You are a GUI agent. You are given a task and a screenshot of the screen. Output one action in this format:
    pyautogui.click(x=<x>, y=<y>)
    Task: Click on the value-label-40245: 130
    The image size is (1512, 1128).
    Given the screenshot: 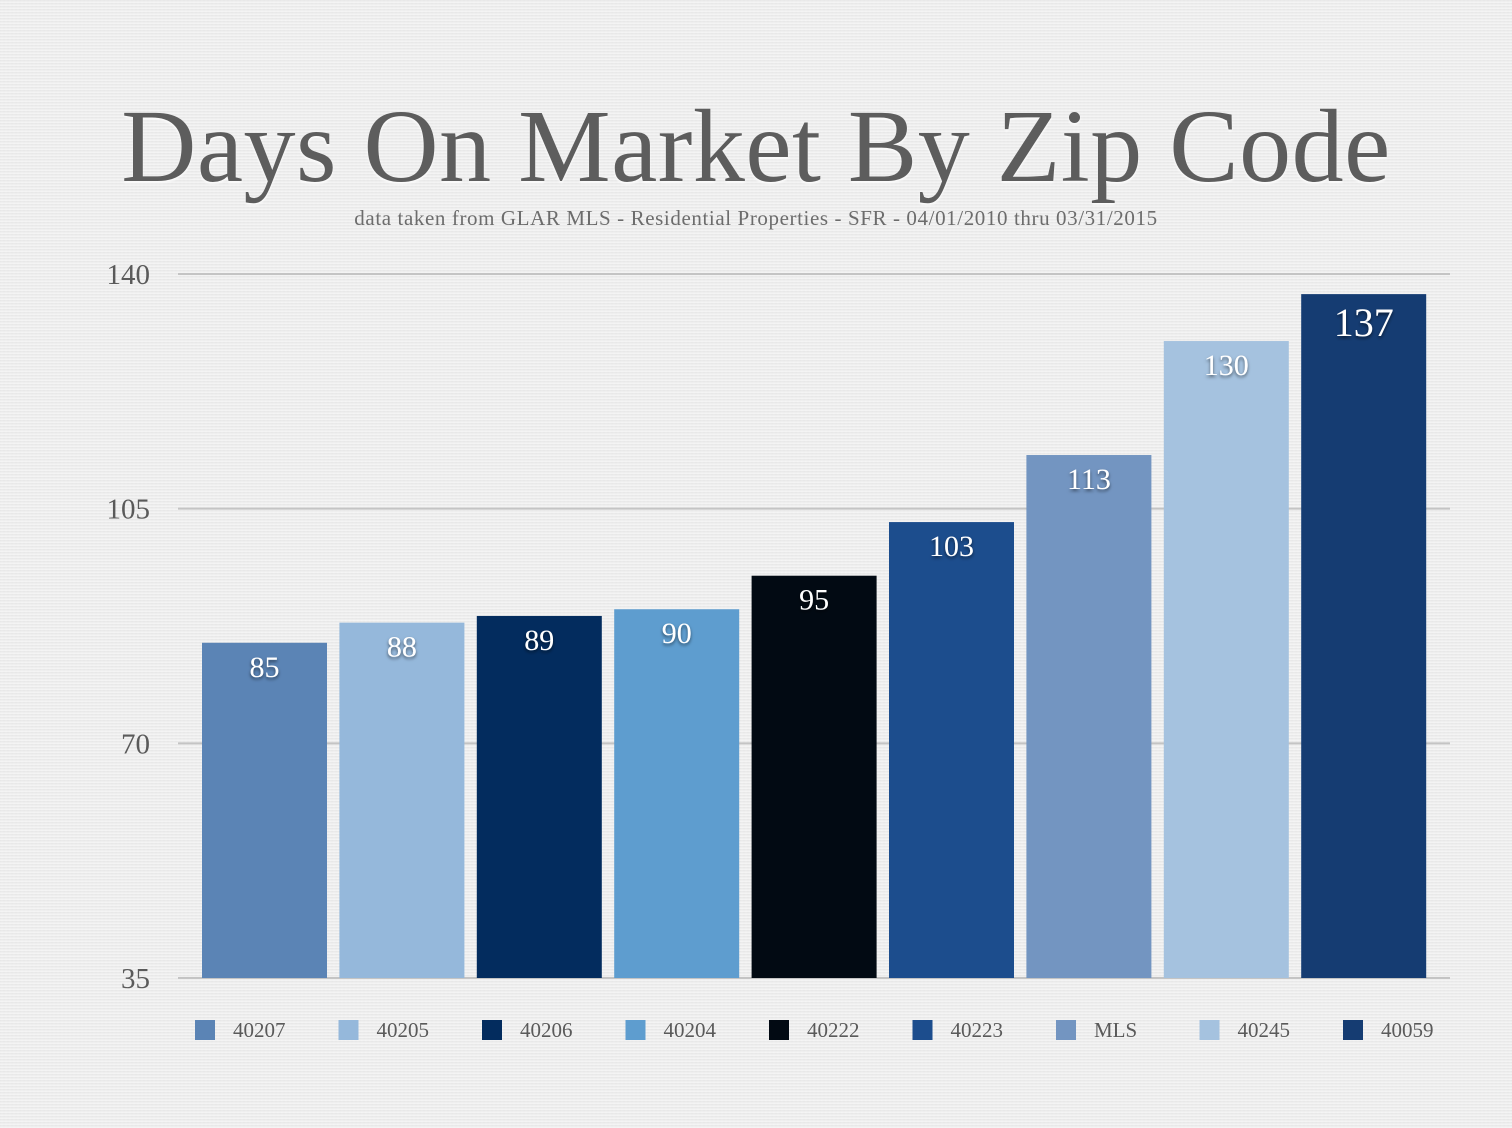 What is the action you would take?
    pyautogui.click(x=1226, y=365)
    